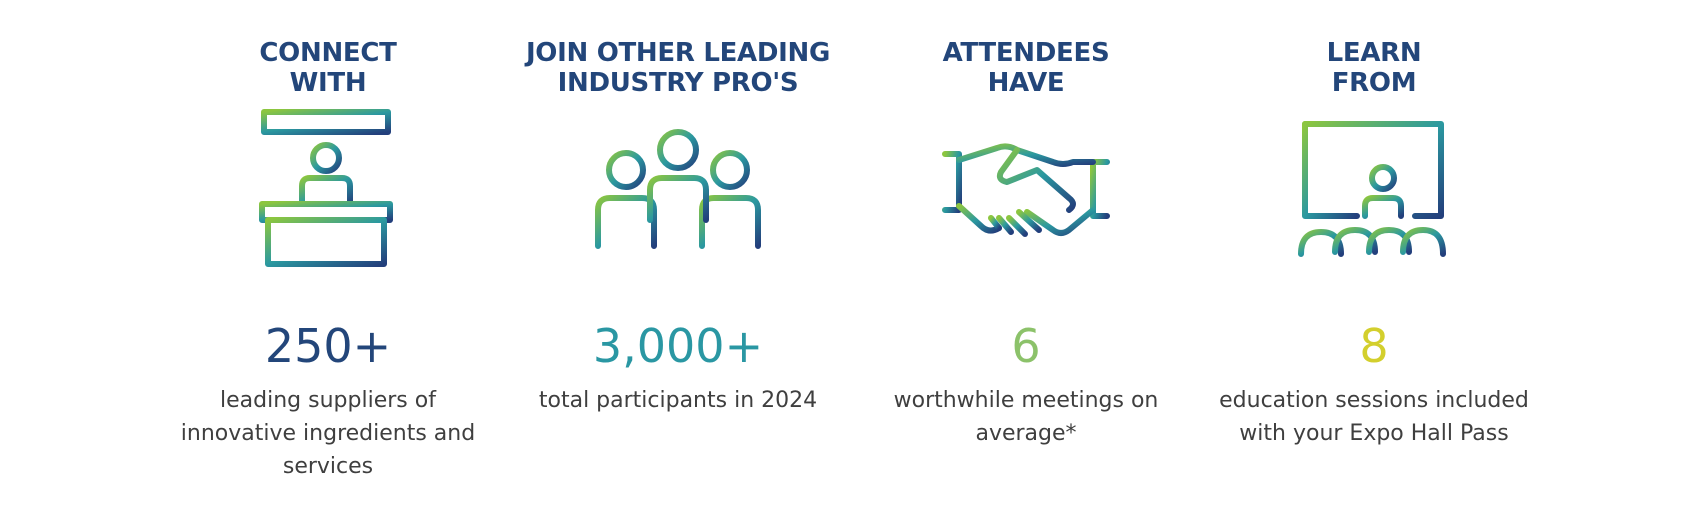 This screenshot has height=512, width=1700. I want to click on stat-number: 8, so click(1374, 346).